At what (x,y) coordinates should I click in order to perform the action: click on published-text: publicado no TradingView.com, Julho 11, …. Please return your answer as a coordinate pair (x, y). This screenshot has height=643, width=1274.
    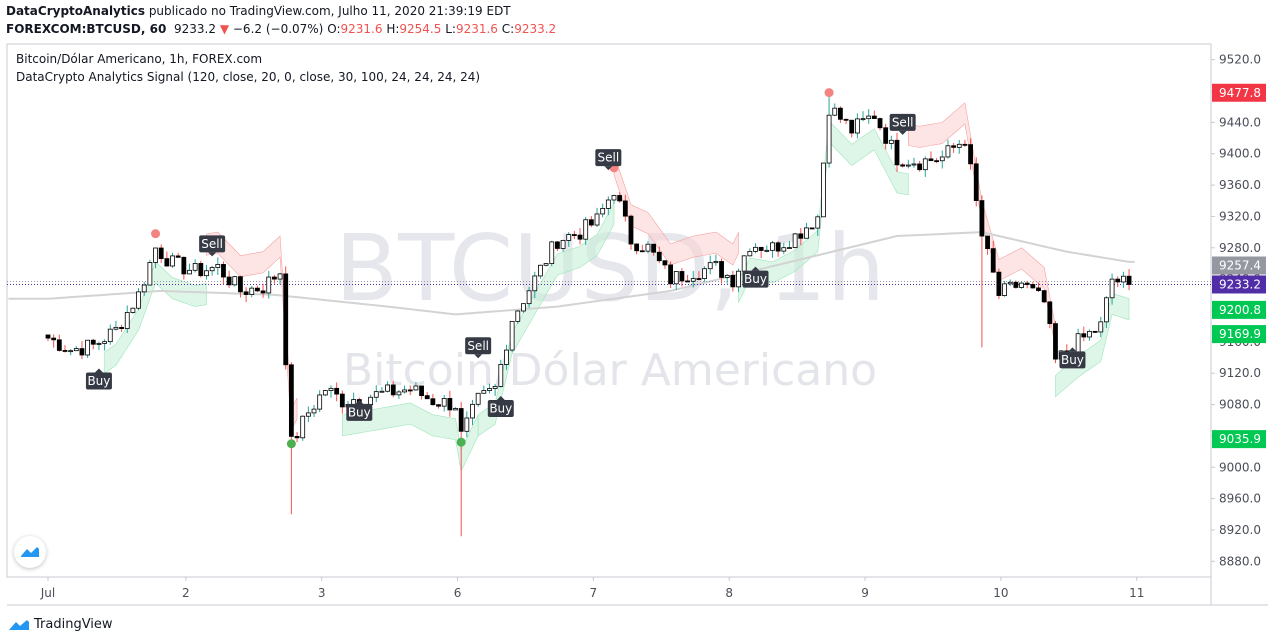
    Looking at the image, I should click on (329, 11).